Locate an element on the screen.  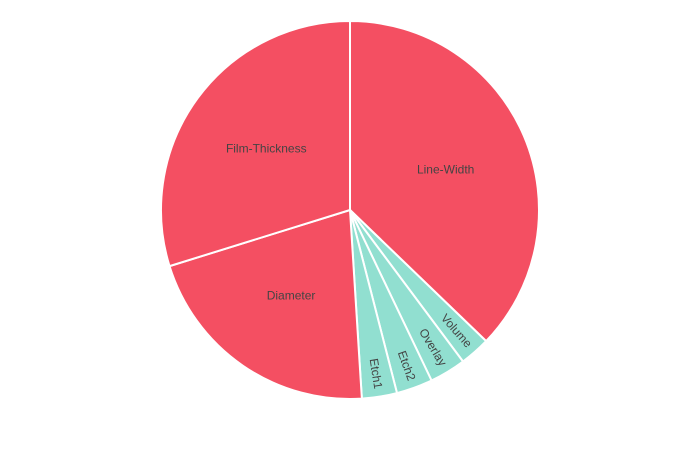
slice-label-diameter: Diameter is located at coordinates (291, 296).